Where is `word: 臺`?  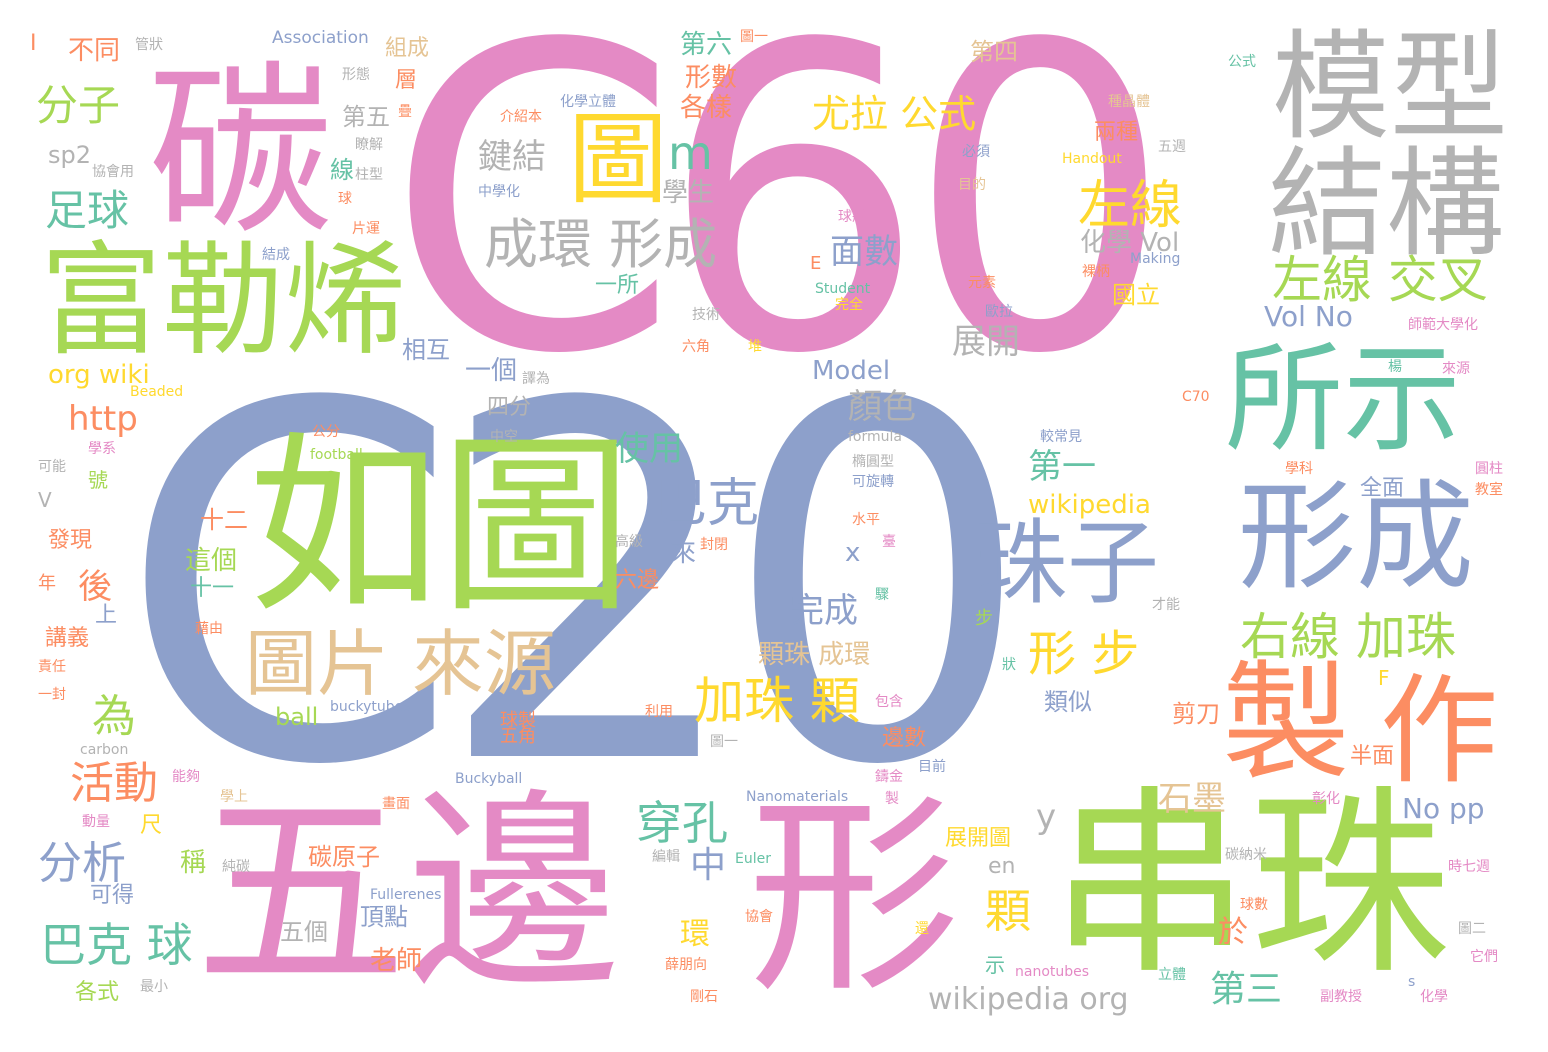
word: 臺 is located at coordinates (889, 542).